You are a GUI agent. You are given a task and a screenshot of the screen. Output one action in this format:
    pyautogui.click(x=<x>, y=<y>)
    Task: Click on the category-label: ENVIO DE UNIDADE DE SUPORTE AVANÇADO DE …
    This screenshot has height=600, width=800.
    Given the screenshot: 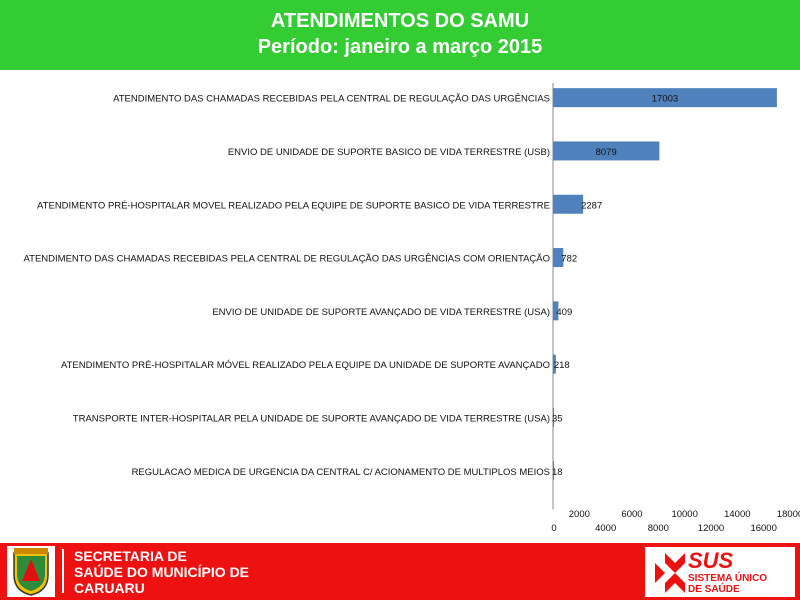 What is the action you would take?
    pyautogui.click(x=381, y=312)
    